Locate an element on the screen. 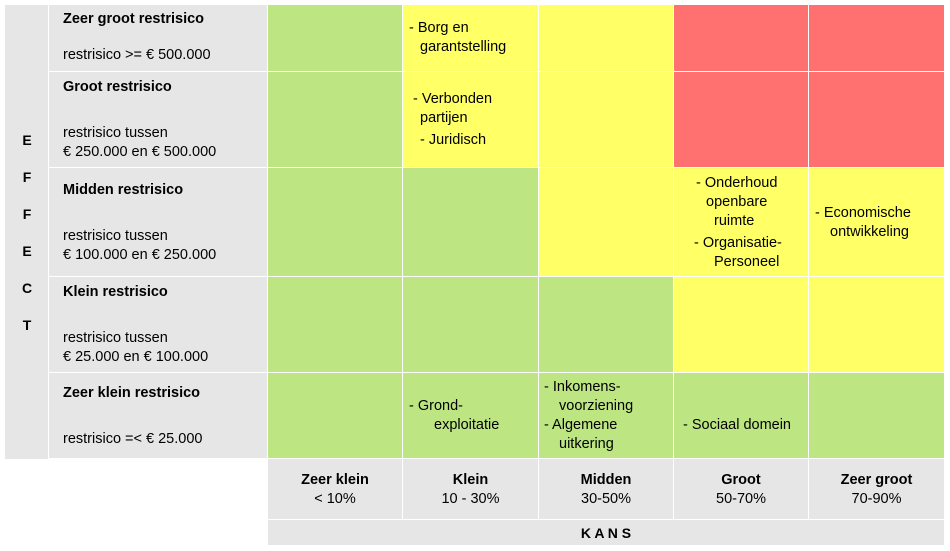 This screenshot has width=950, height=551. risk-cell: - Borg en garantstelling is located at coordinates (471, 38).